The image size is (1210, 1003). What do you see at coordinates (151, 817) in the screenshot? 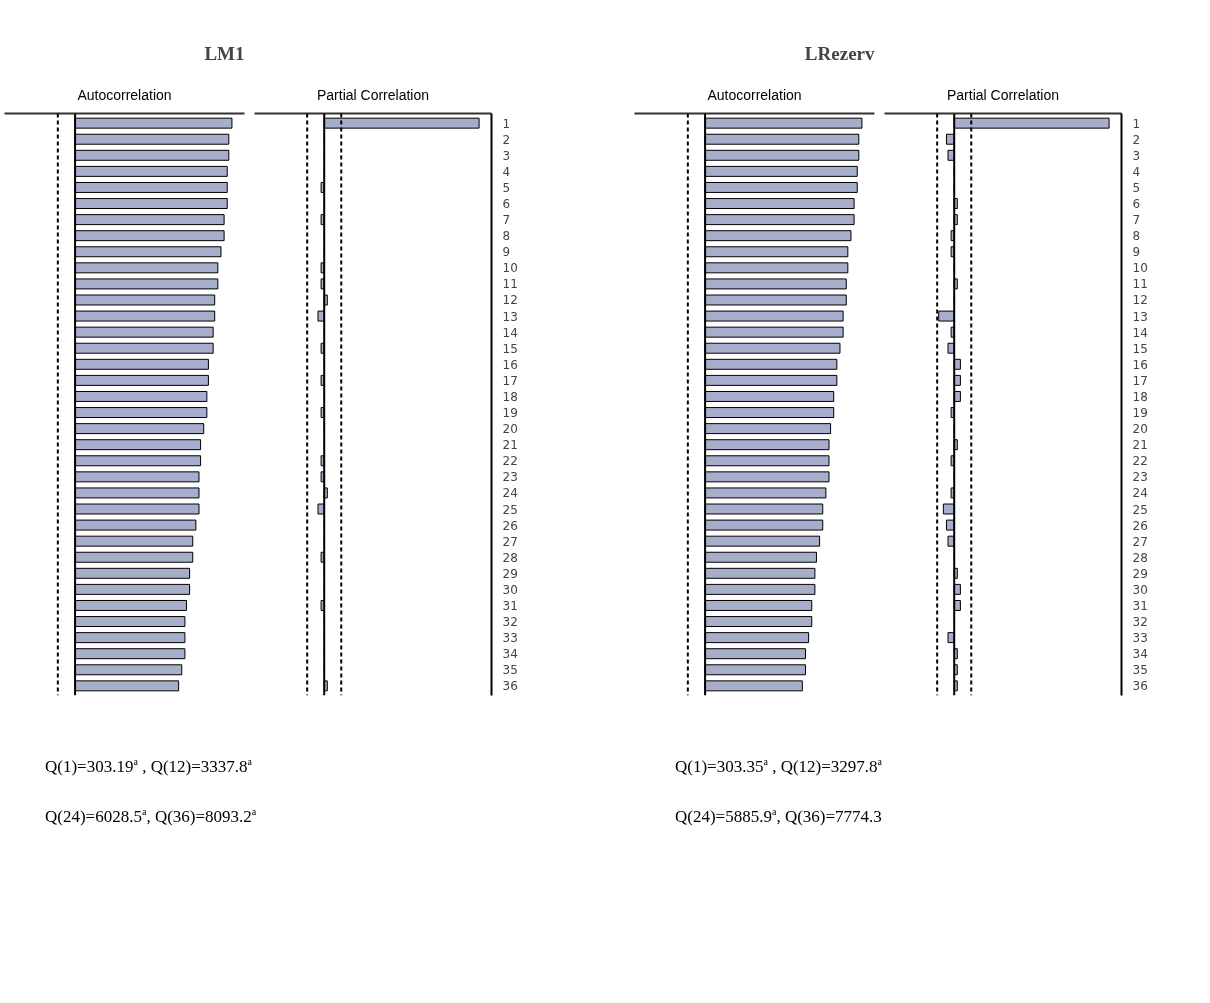
I see `text: Q(24)=6028.5$^{a}$, Q(36)=8093.2$^{a}$` at bounding box center [151, 817].